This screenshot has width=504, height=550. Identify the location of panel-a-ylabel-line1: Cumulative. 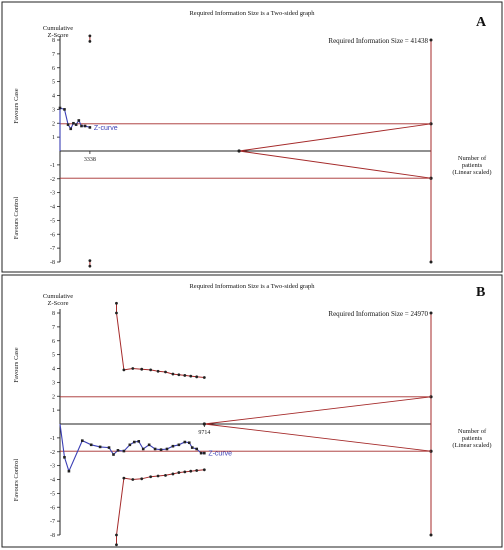
(58, 28).